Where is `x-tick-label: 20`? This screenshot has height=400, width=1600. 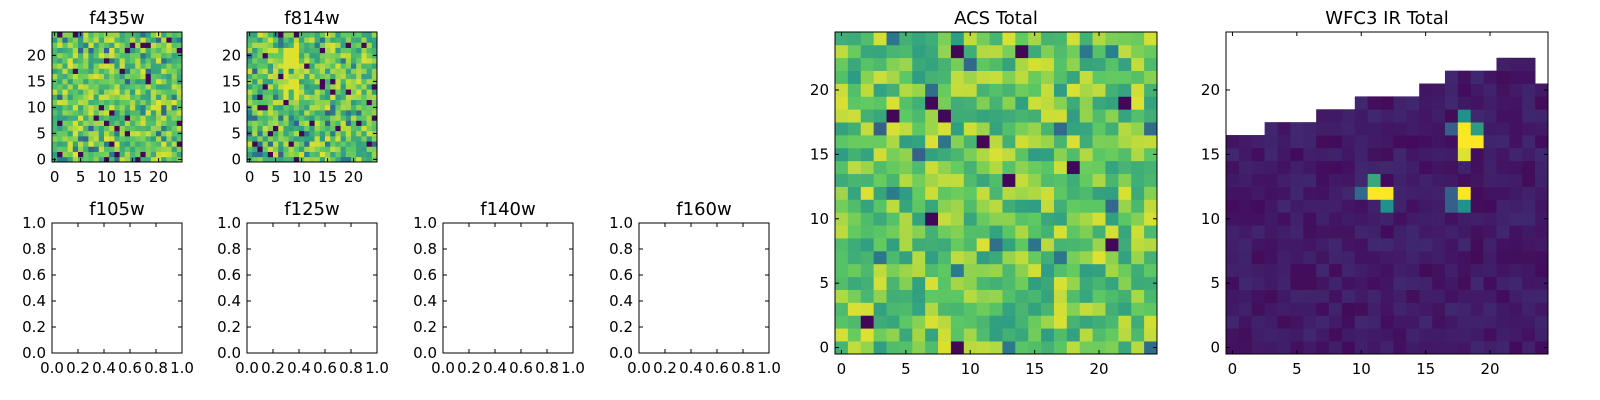
x-tick-label: 20 is located at coordinates (353, 177).